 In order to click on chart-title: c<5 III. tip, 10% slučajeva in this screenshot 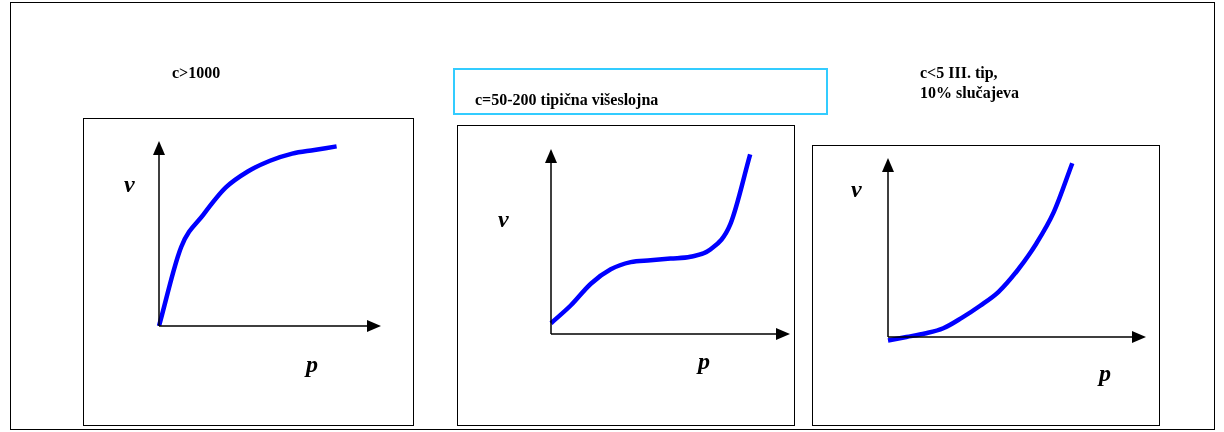, I will do `click(970, 83)`.